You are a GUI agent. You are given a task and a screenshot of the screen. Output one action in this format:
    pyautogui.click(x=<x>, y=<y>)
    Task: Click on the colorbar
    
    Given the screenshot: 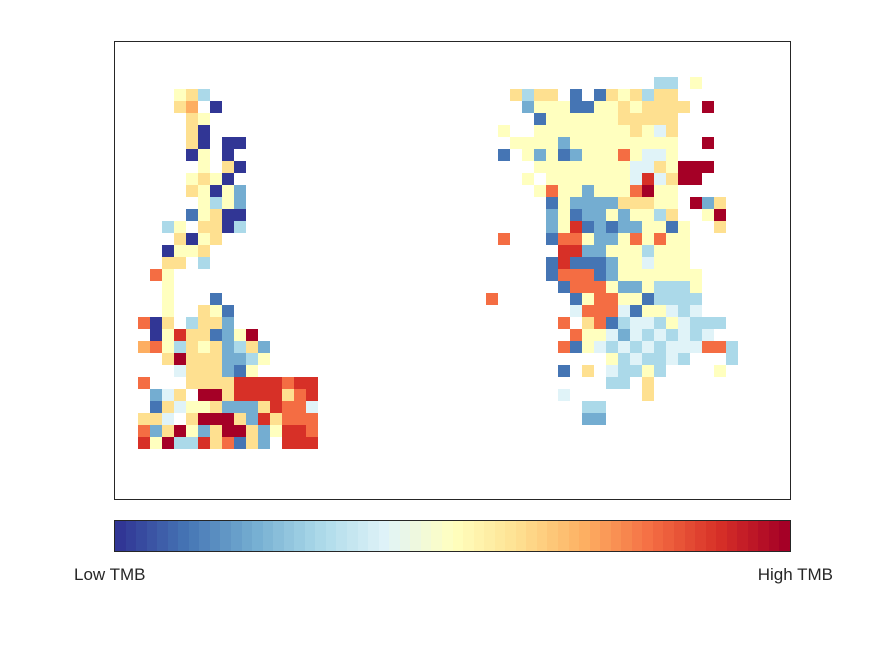 What is the action you would take?
    pyautogui.click(x=452, y=536)
    